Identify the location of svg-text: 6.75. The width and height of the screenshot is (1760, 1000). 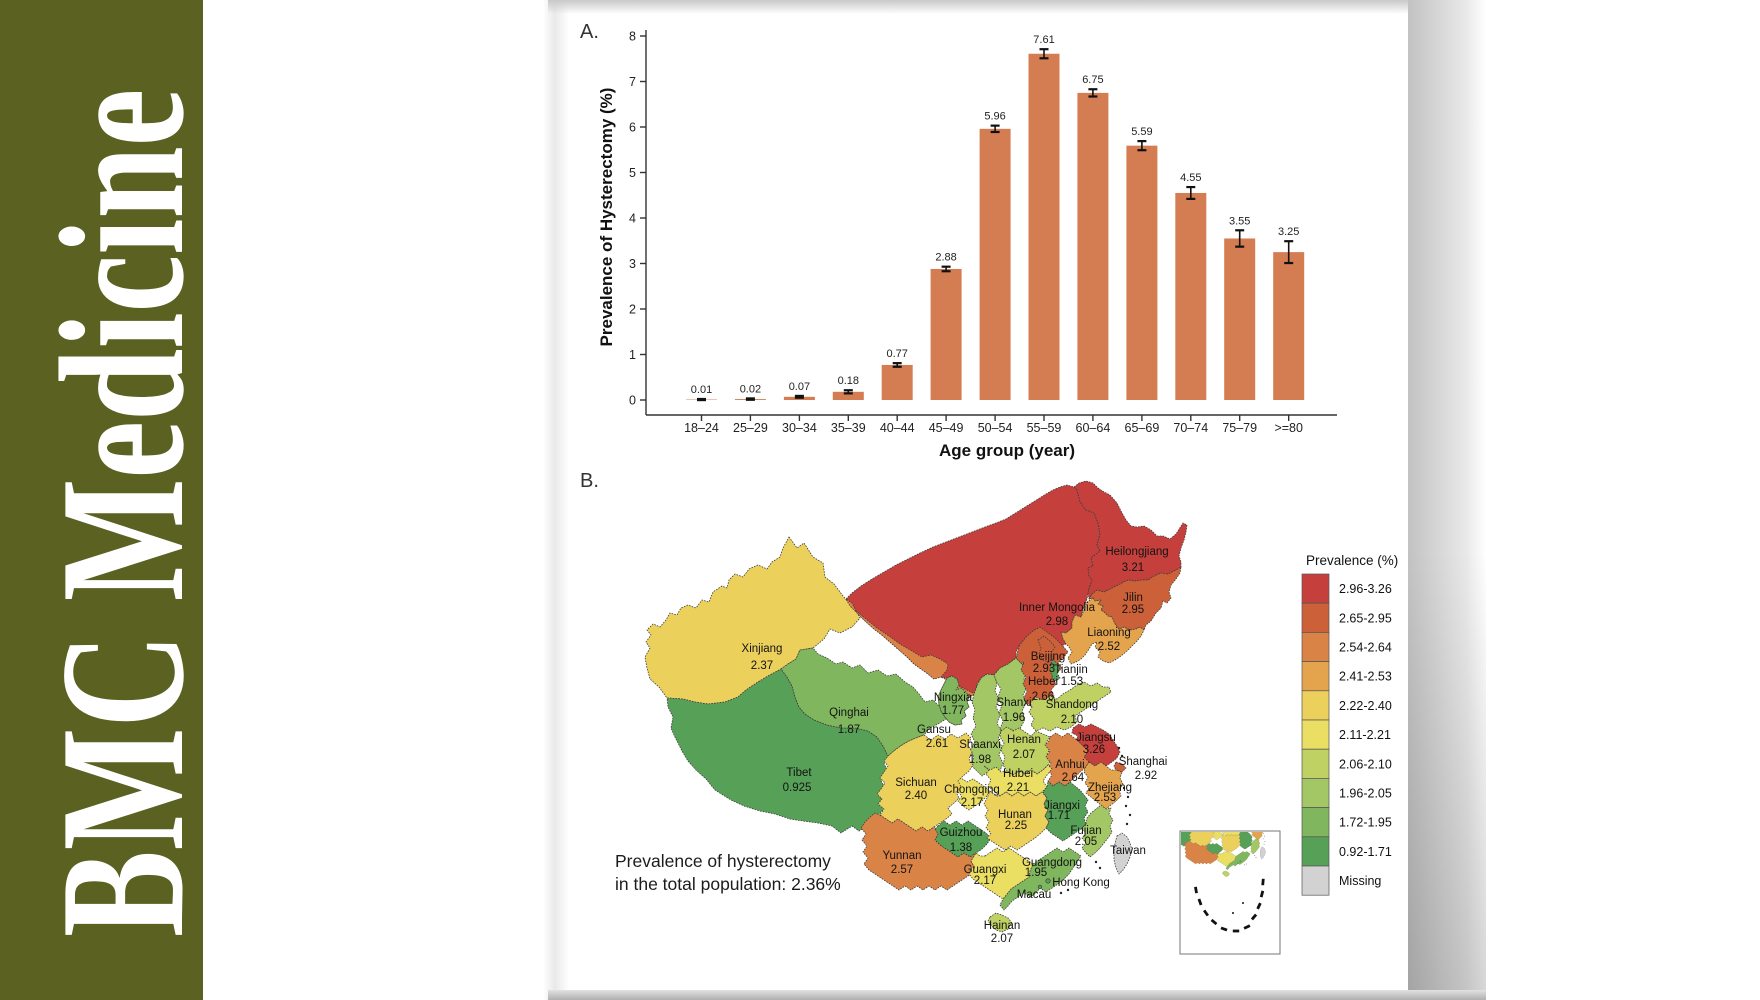
(1092, 80).